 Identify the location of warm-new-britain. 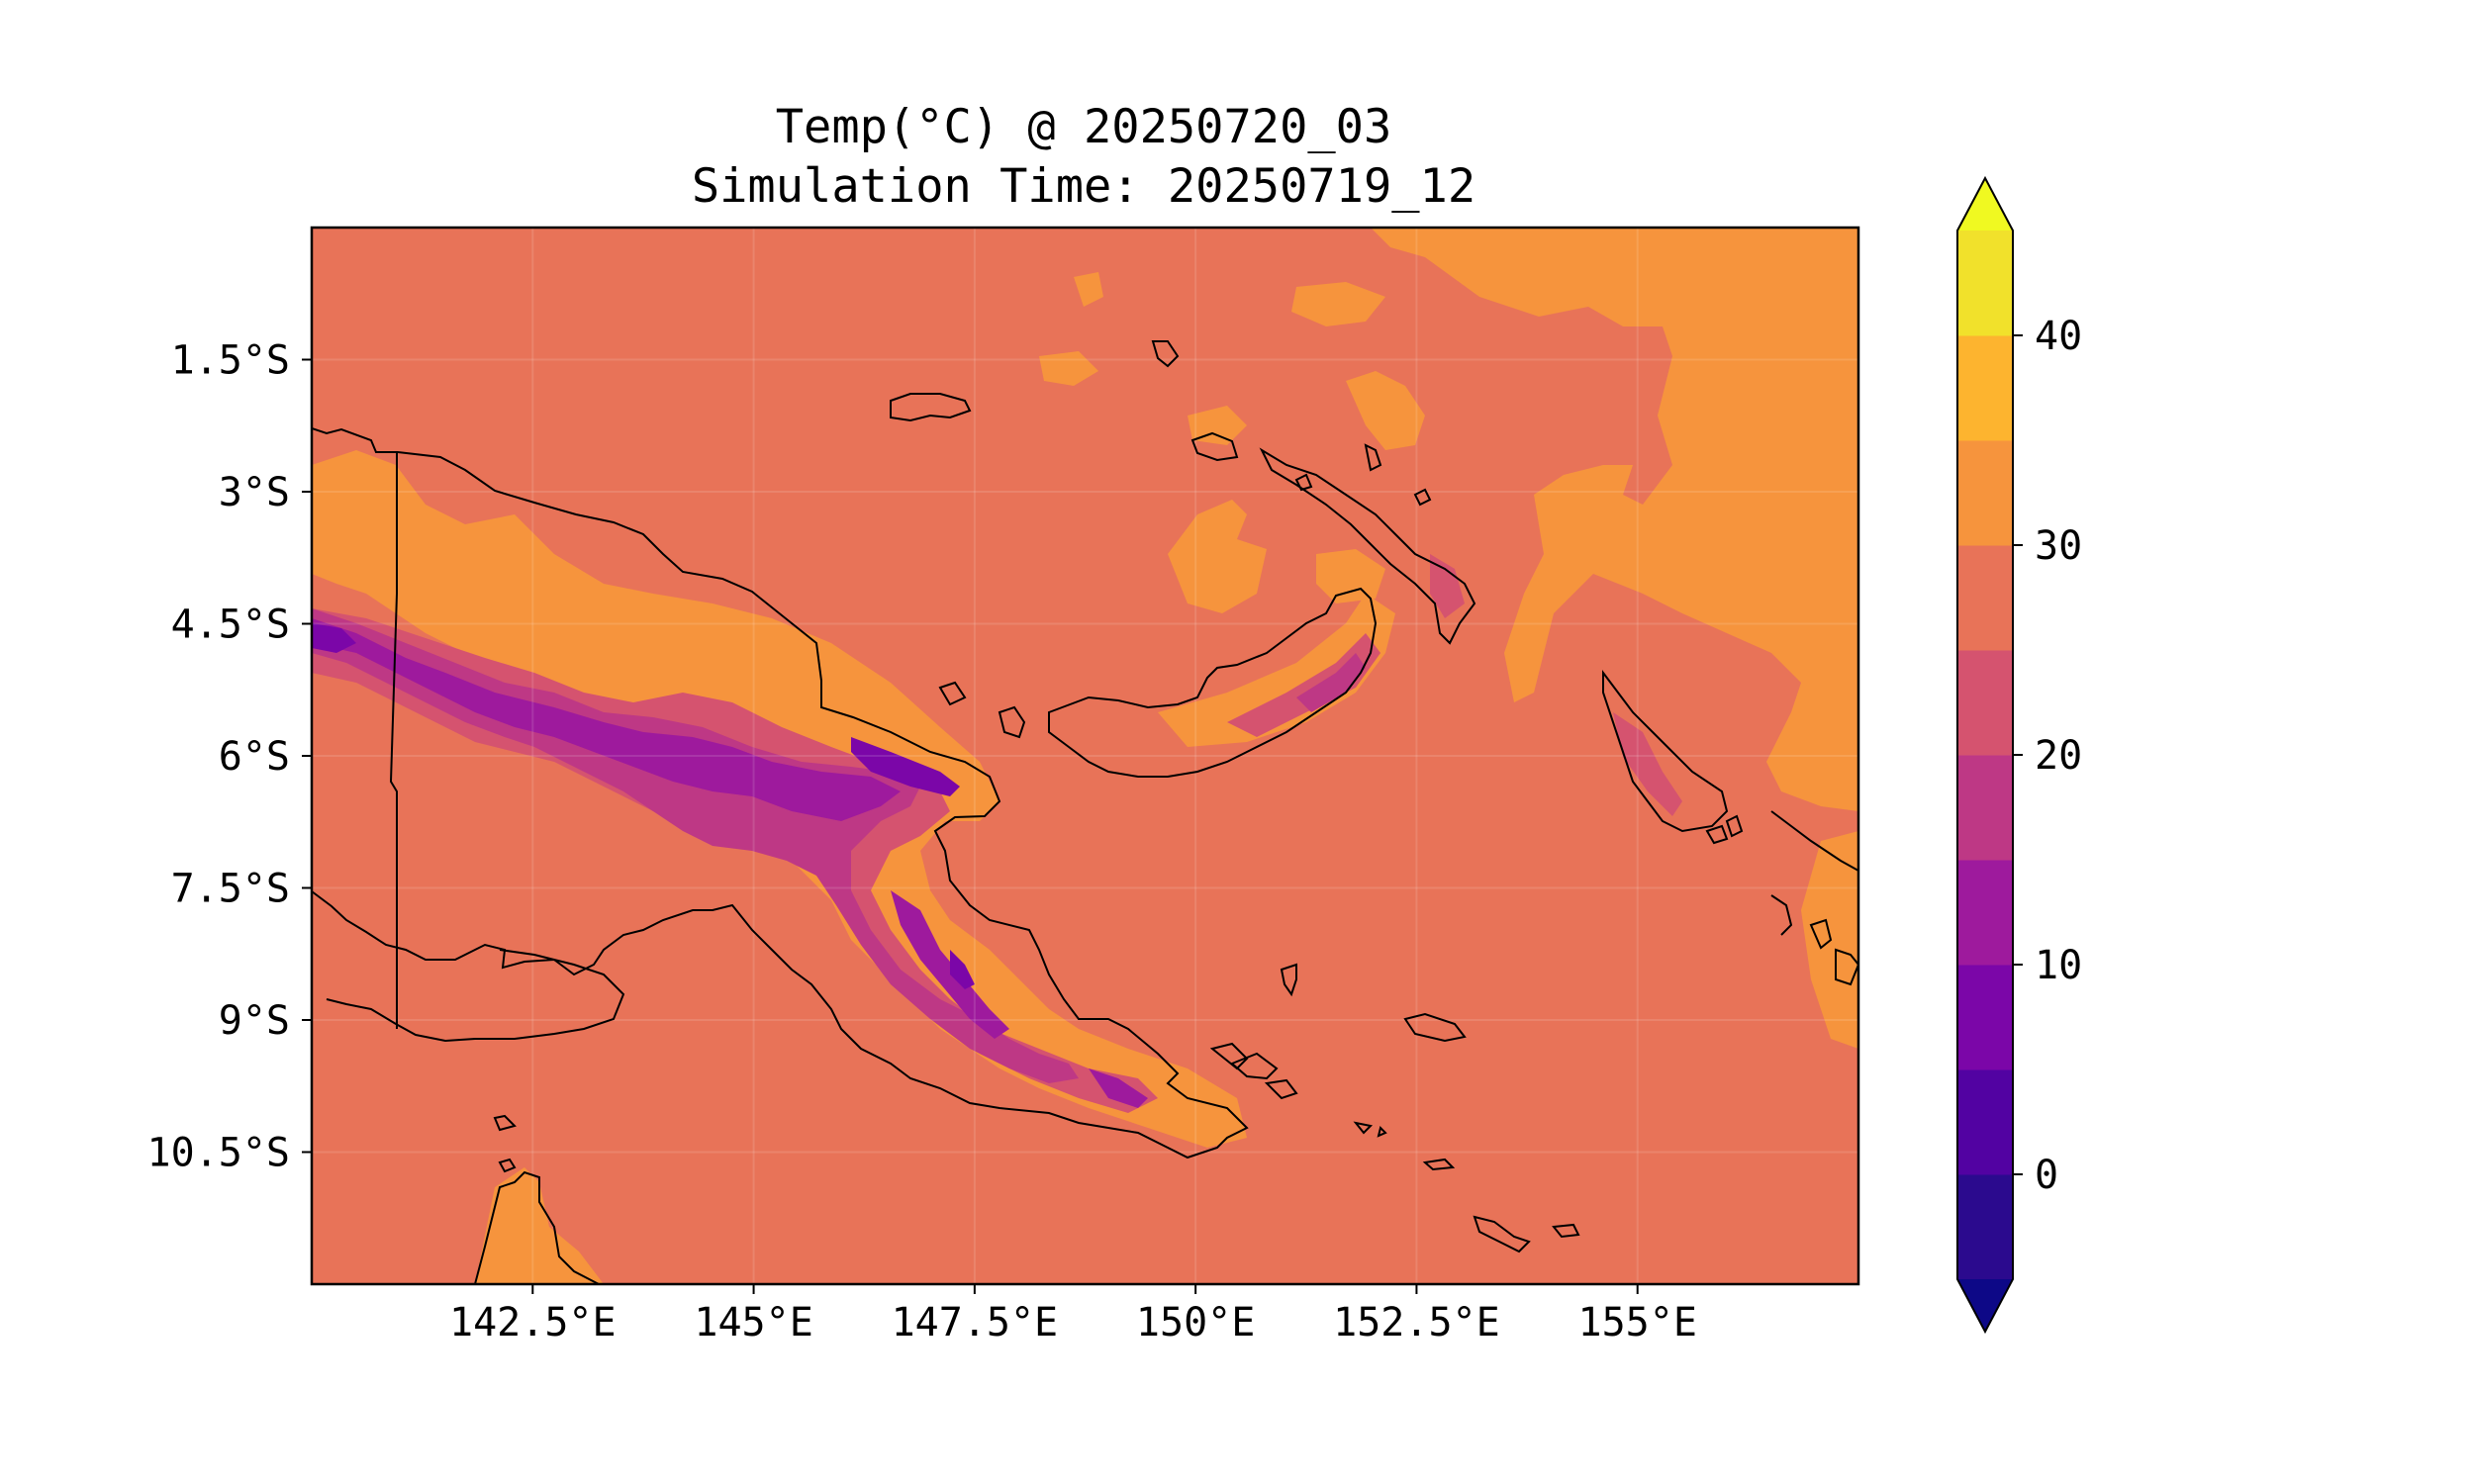
(1276, 670).